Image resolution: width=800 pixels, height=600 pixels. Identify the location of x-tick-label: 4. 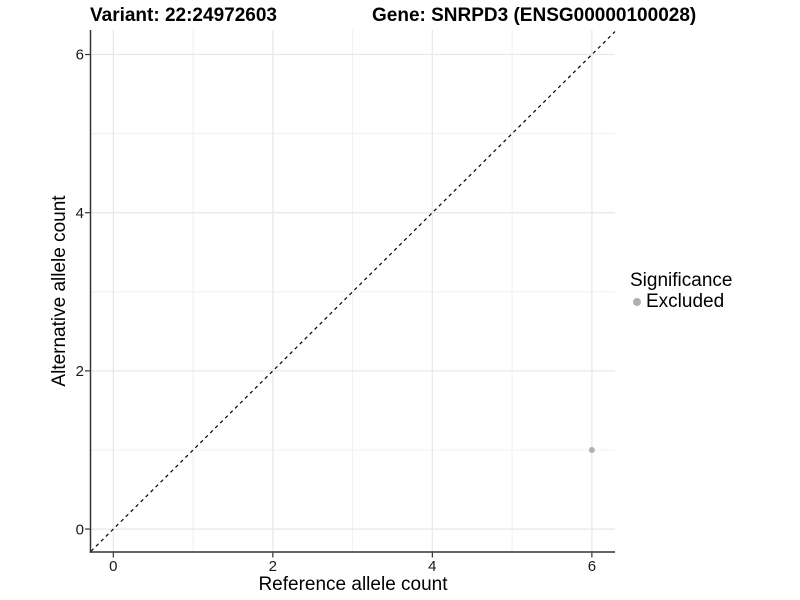
(432, 566).